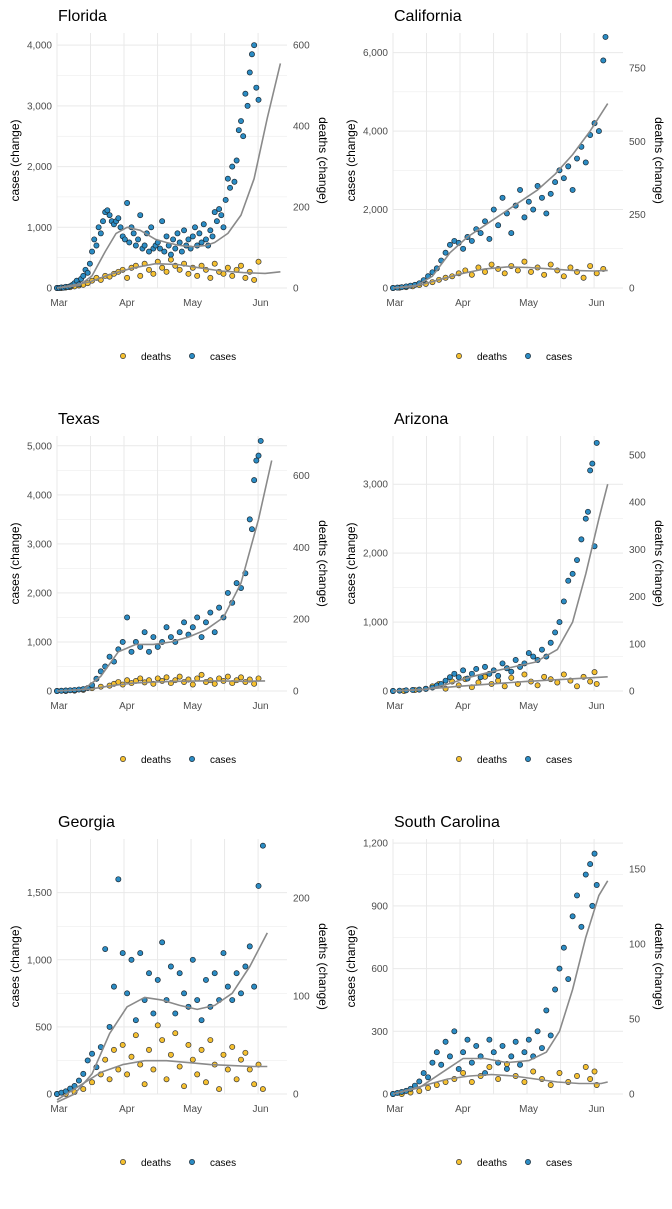 This screenshot has width=672, height=1209. Describe the element at coordinates (223, 1163) in the screenshot. I see `legend-cases-label: cases` at that location.